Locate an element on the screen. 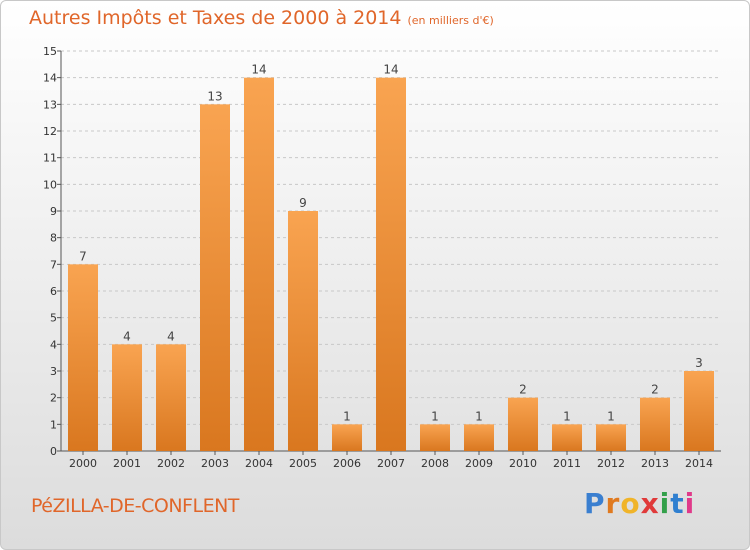 The height and width of the screenshot is (550, 750). bar-2014 is located at coordinates (699, 411).